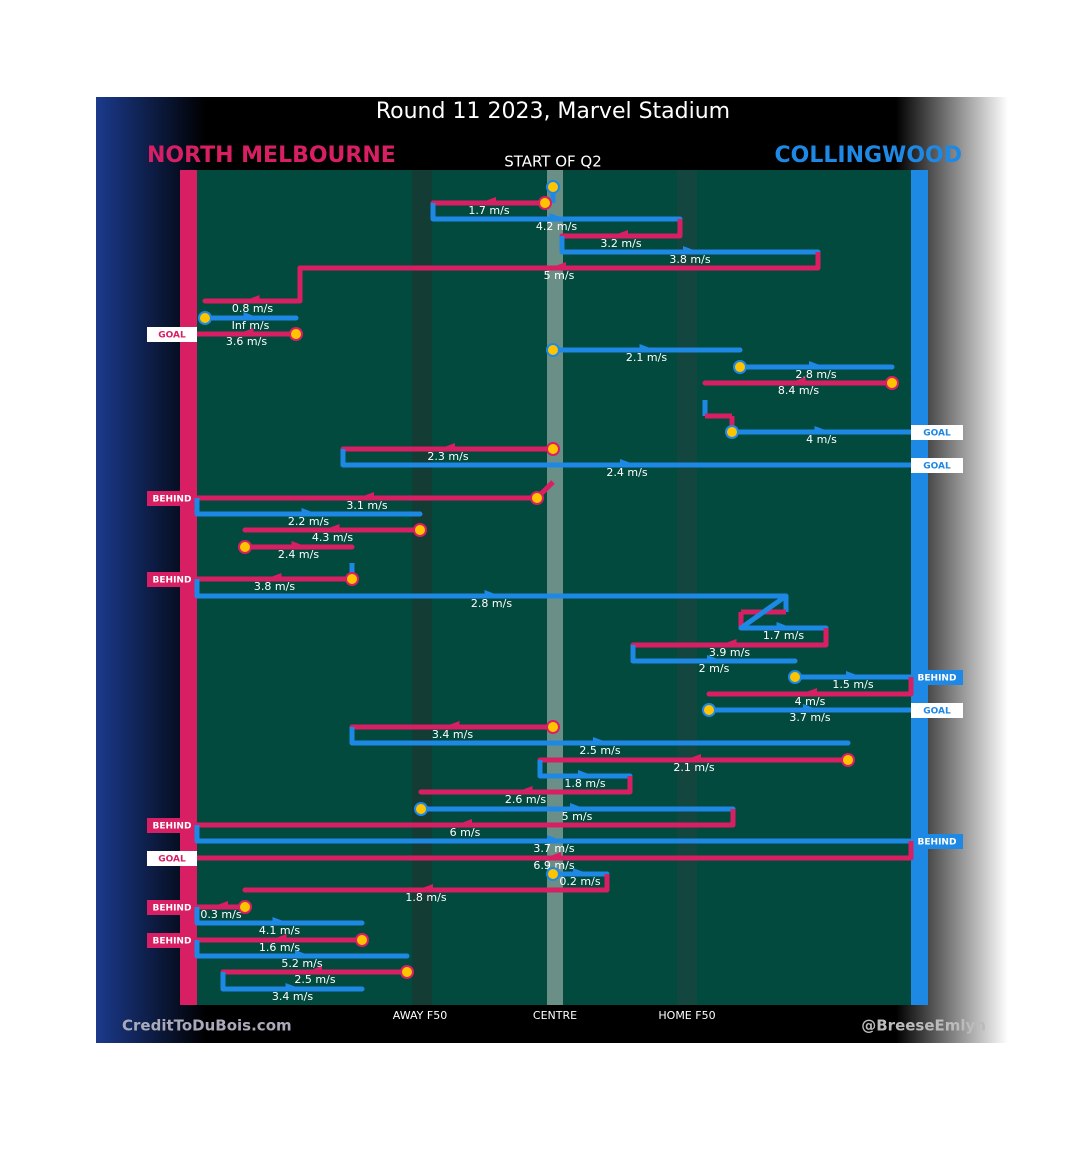  I want to click on speed-label: 1.5 m/s, so click(852, 684).